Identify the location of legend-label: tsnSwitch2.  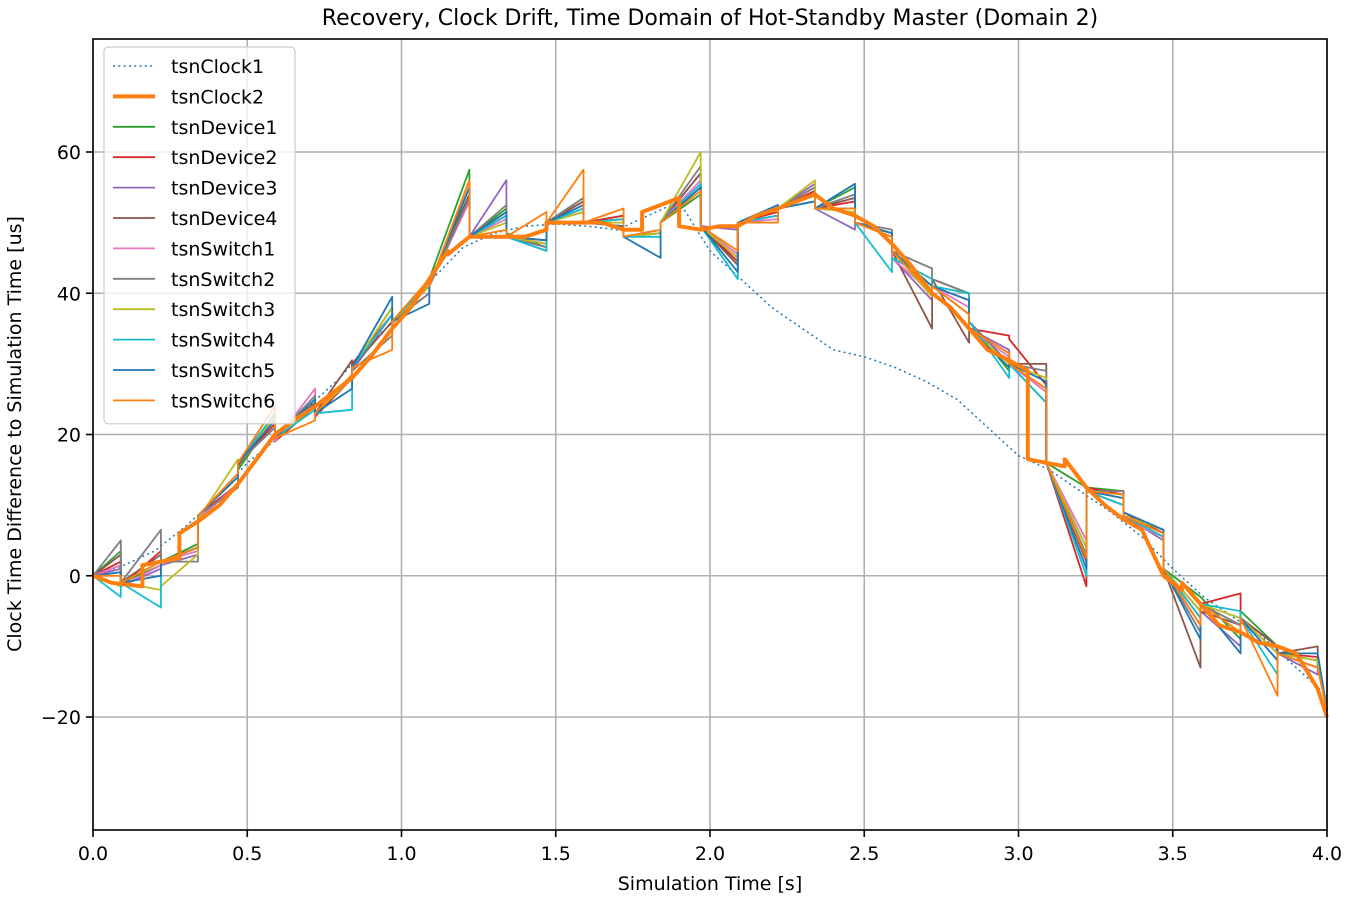
(223, 280).